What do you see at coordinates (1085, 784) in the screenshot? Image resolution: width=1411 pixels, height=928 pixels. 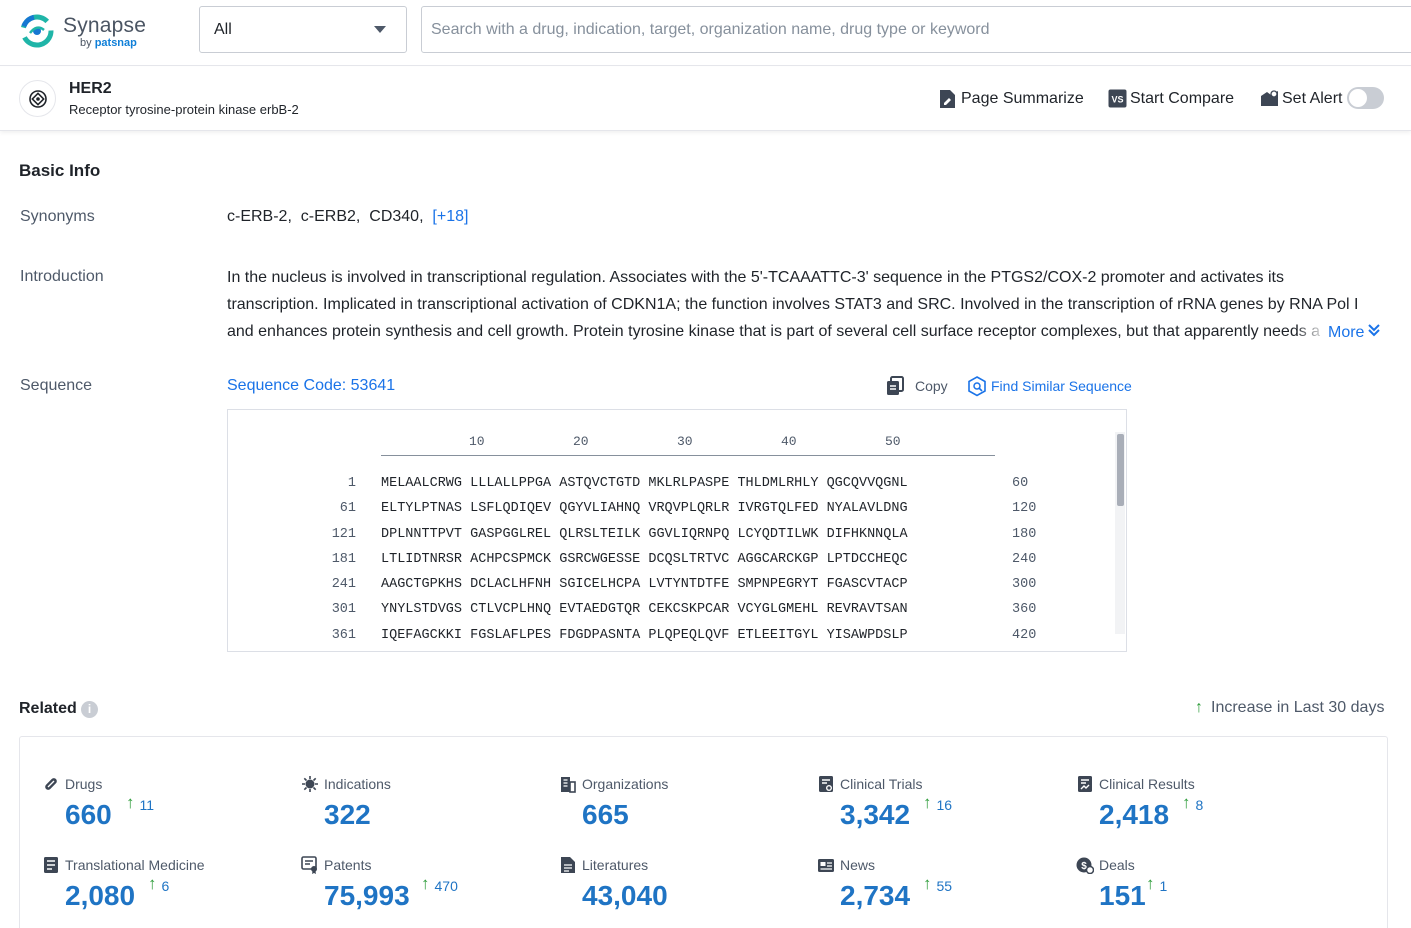 I see `clinical-results-icon` at bounding box center [1085, 784].